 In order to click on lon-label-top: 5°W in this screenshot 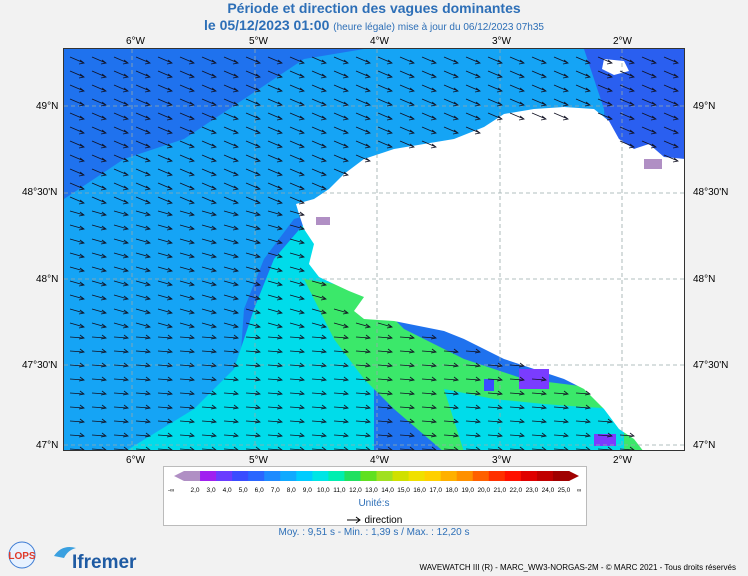, I will do `click(258, 41)`.